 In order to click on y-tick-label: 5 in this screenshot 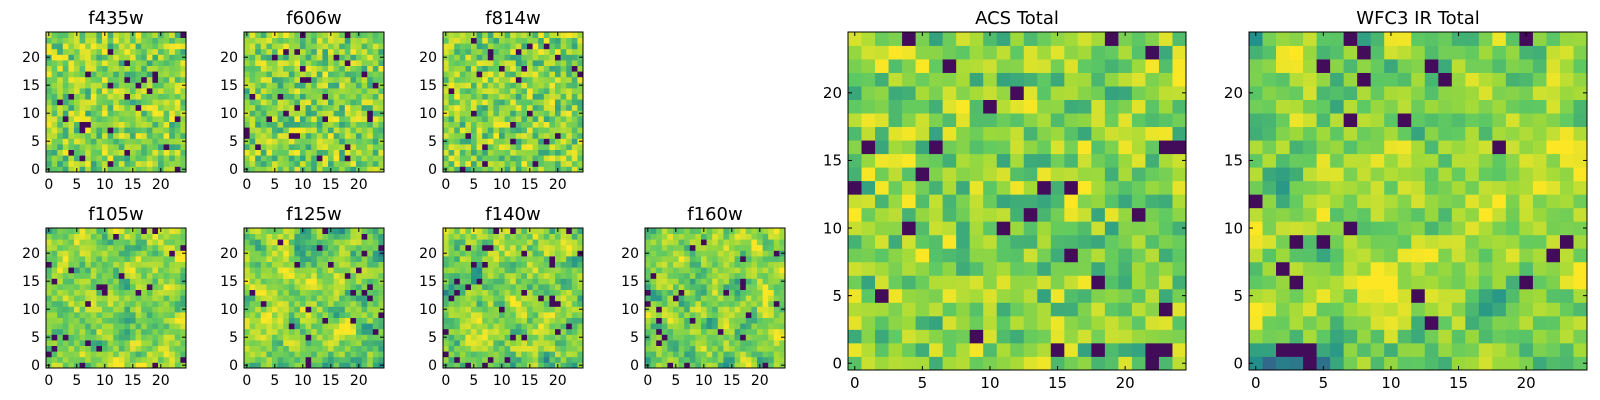, I will do `click(233, 338)`.